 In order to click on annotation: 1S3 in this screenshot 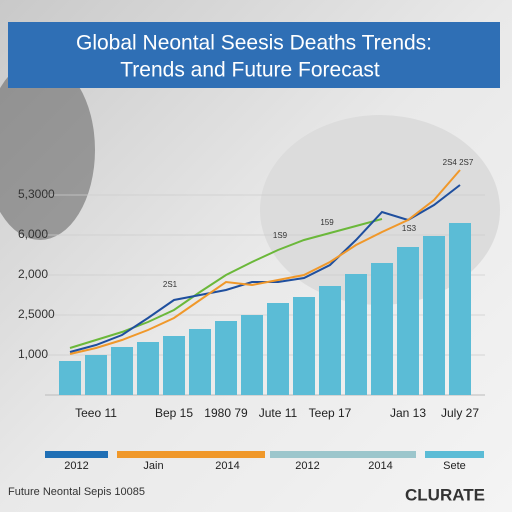, I will do `click(409, 228)`.